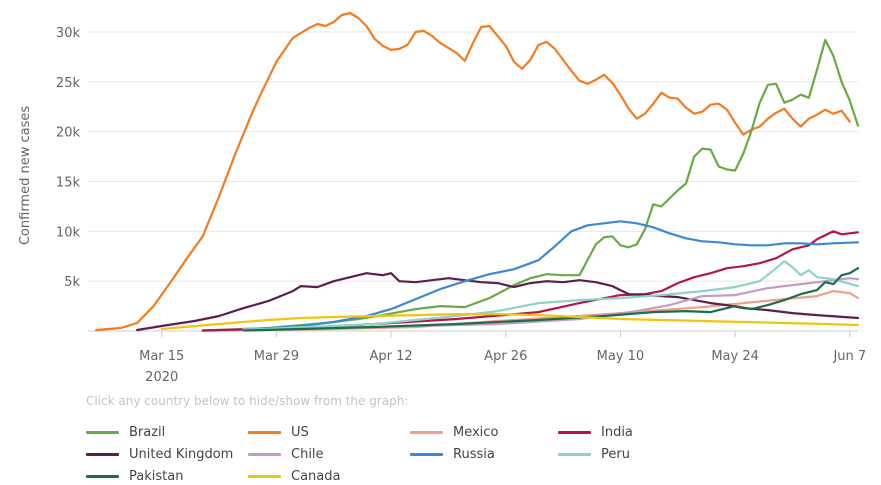 This screenshot has height=485, width=881. I want to click on legend-label: Mexico, so click(476, 432).